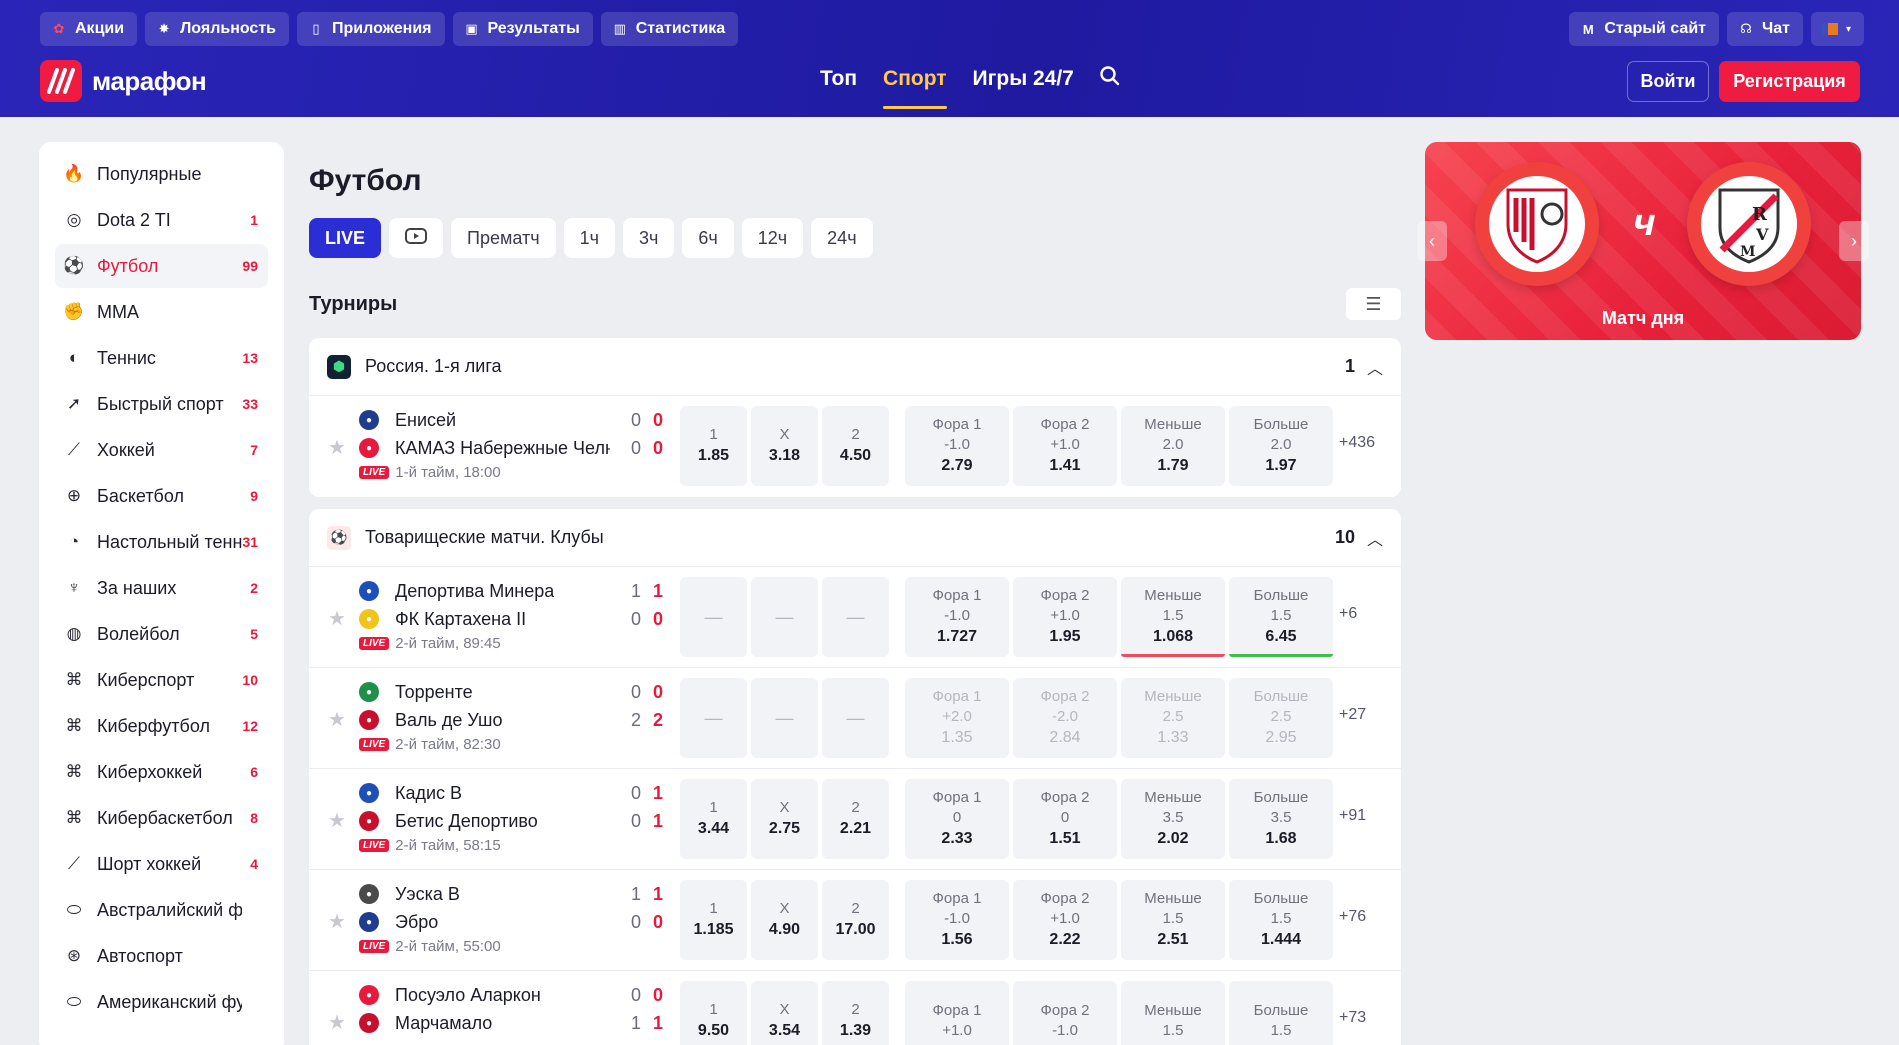 The image size is (1899, 1045). What do you see at coordinates (161, 358) in the screenshot?
I see `sidebar-item: ◐ Теннис 13` at bounding box center [161, 358].